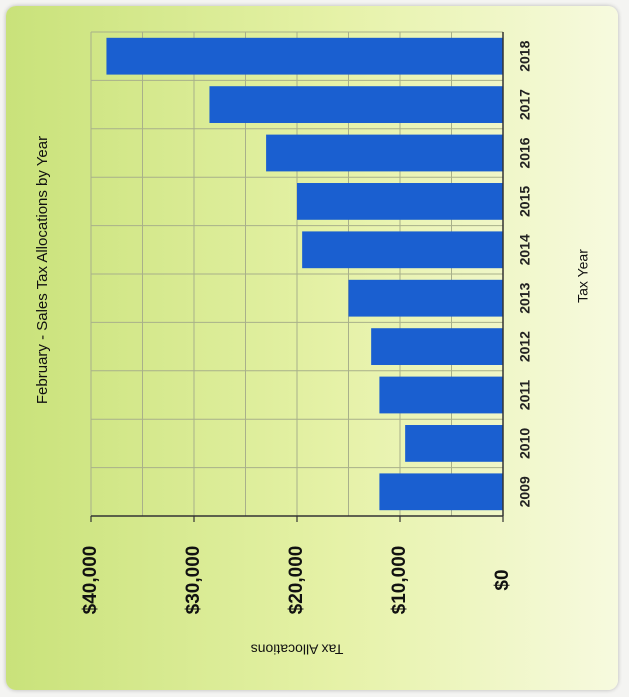 This screenshot has height=697, width=629. I want to click on value-tick-label: $40,000, so click(90, 580).